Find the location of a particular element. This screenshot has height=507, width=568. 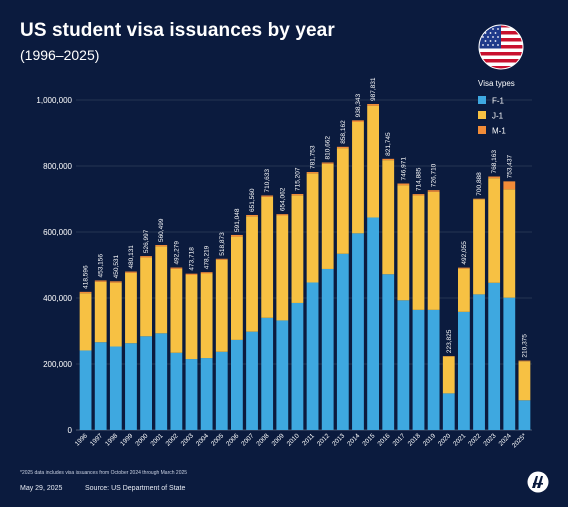

bar-total-label: 478,219 is located at coordinates (207, 257).